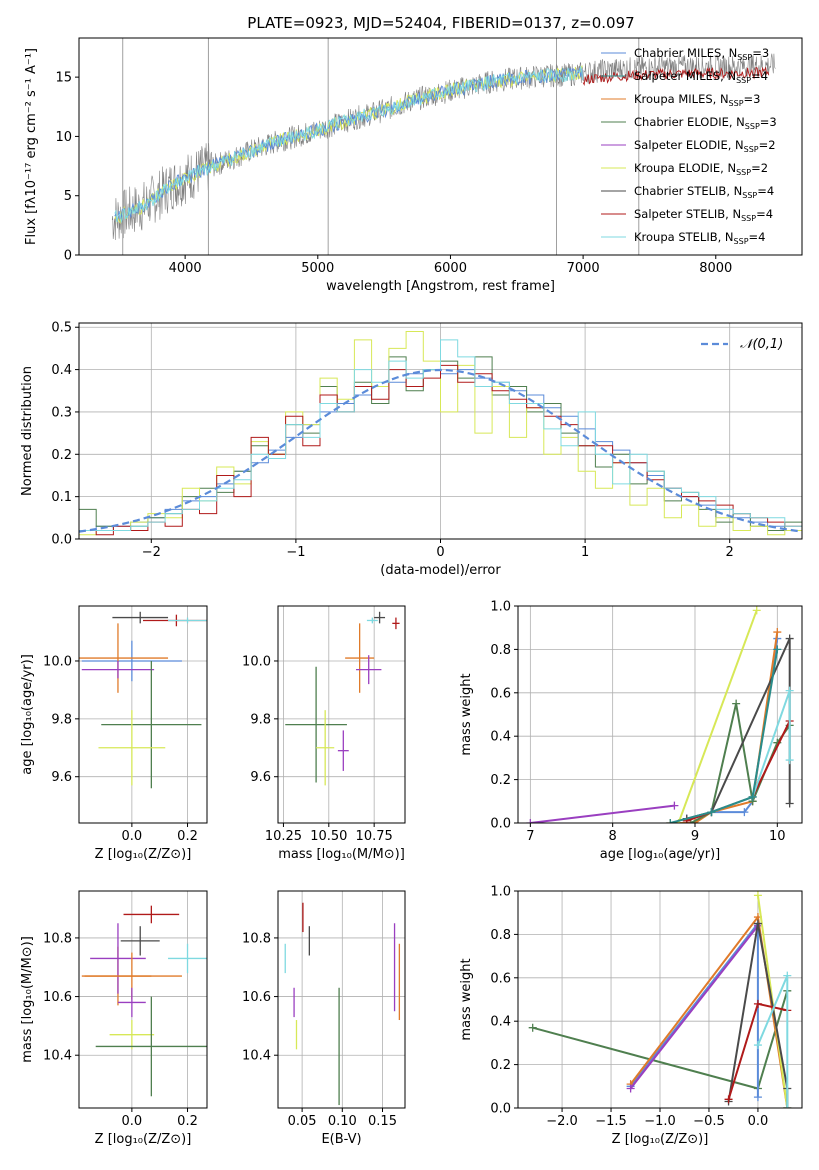 This screenshot has height=1170, width=819. I want to click on legend-entry: Salpeter ELODIE, NSSP=2, so click(705, 146).